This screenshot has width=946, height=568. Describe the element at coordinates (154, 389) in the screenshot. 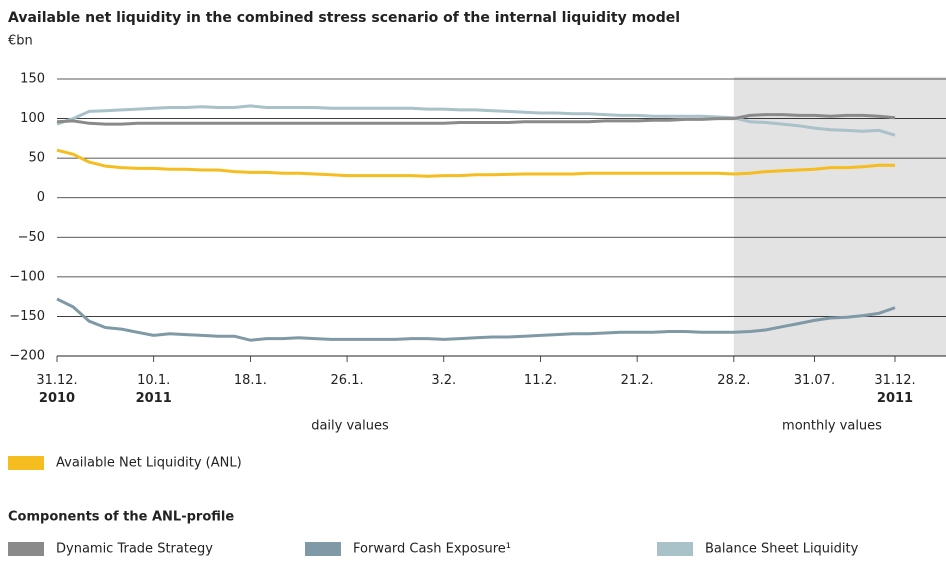

I see `x-tick-label: 10.1. 2011` at that location.